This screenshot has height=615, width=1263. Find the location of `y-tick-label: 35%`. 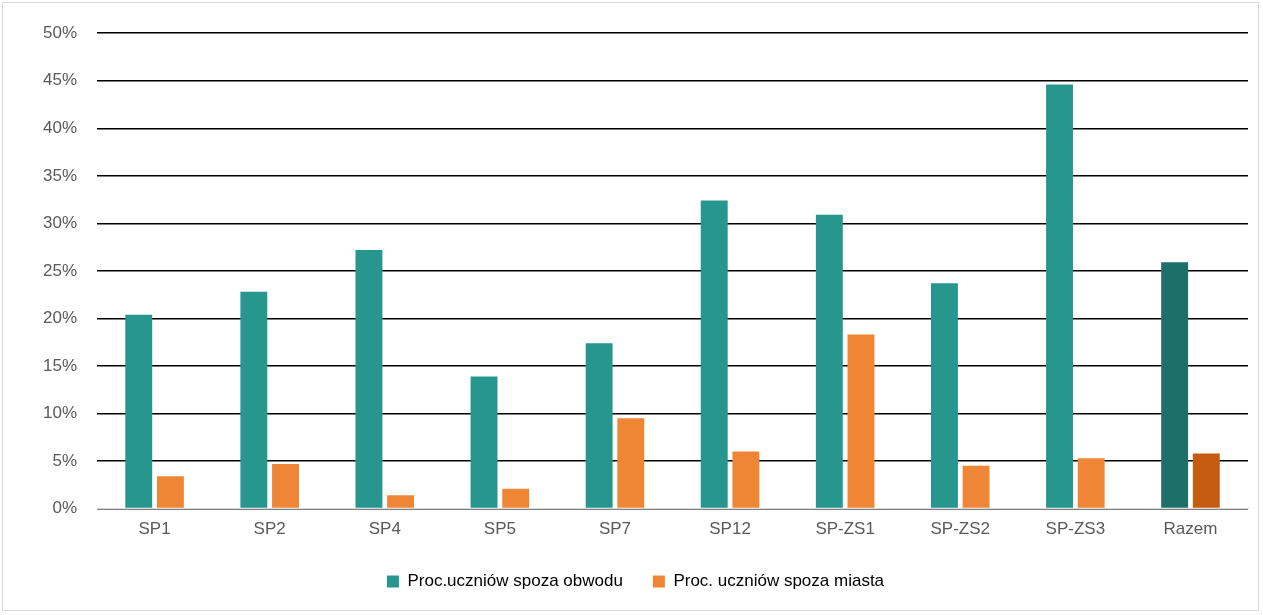

y-tick-label: 35% is located at coordinates (60, 175).